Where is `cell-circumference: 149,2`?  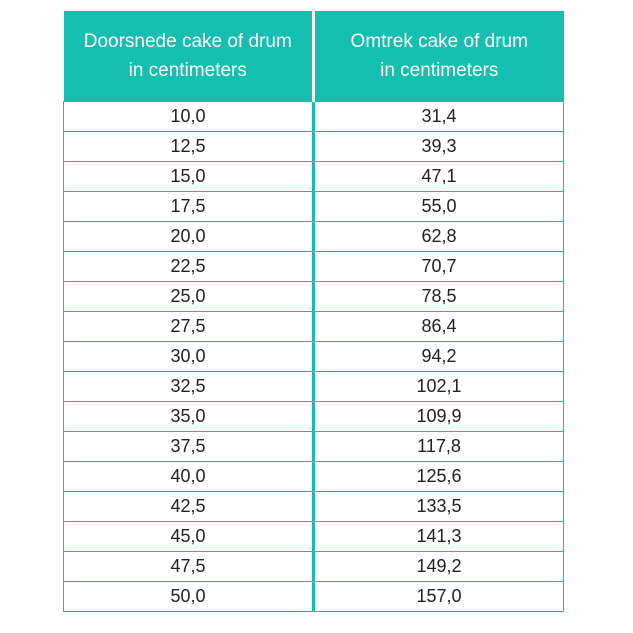
cell-circumference: 149,2 is located at coordinates (438, 566).